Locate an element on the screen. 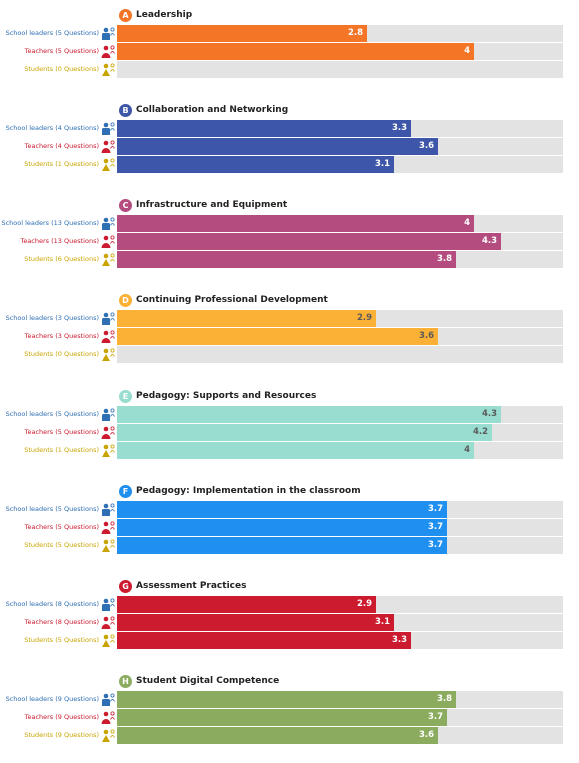 The width and height of the screenshot is (579, 763). section-header: G Assessment Practices is located at coordinates (182, 586).